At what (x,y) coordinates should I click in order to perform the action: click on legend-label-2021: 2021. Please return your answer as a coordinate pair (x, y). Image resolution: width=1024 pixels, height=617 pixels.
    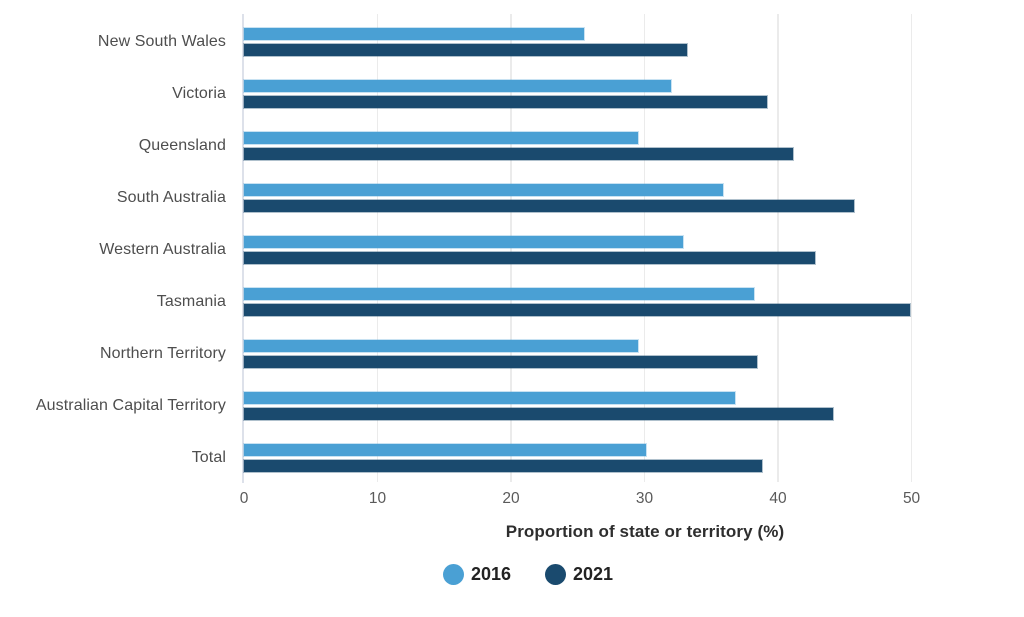
    Looking at the image, I should click on (593, 574).